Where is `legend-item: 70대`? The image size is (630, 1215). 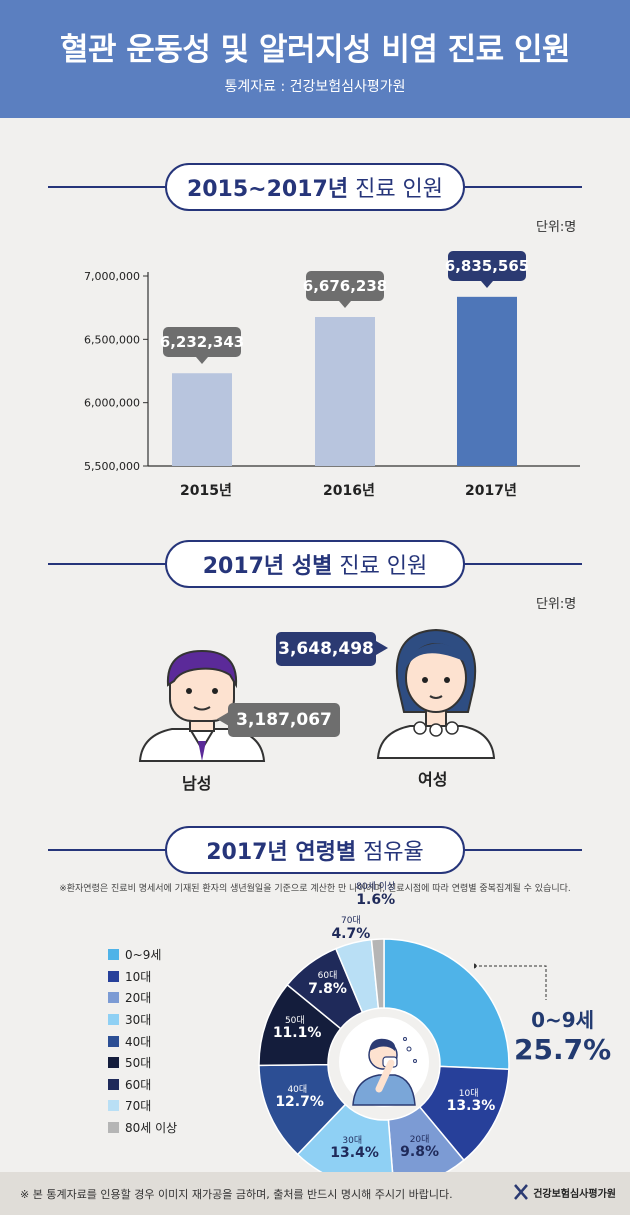 legend-item: 70대 is located at coordinates (142, 1106).